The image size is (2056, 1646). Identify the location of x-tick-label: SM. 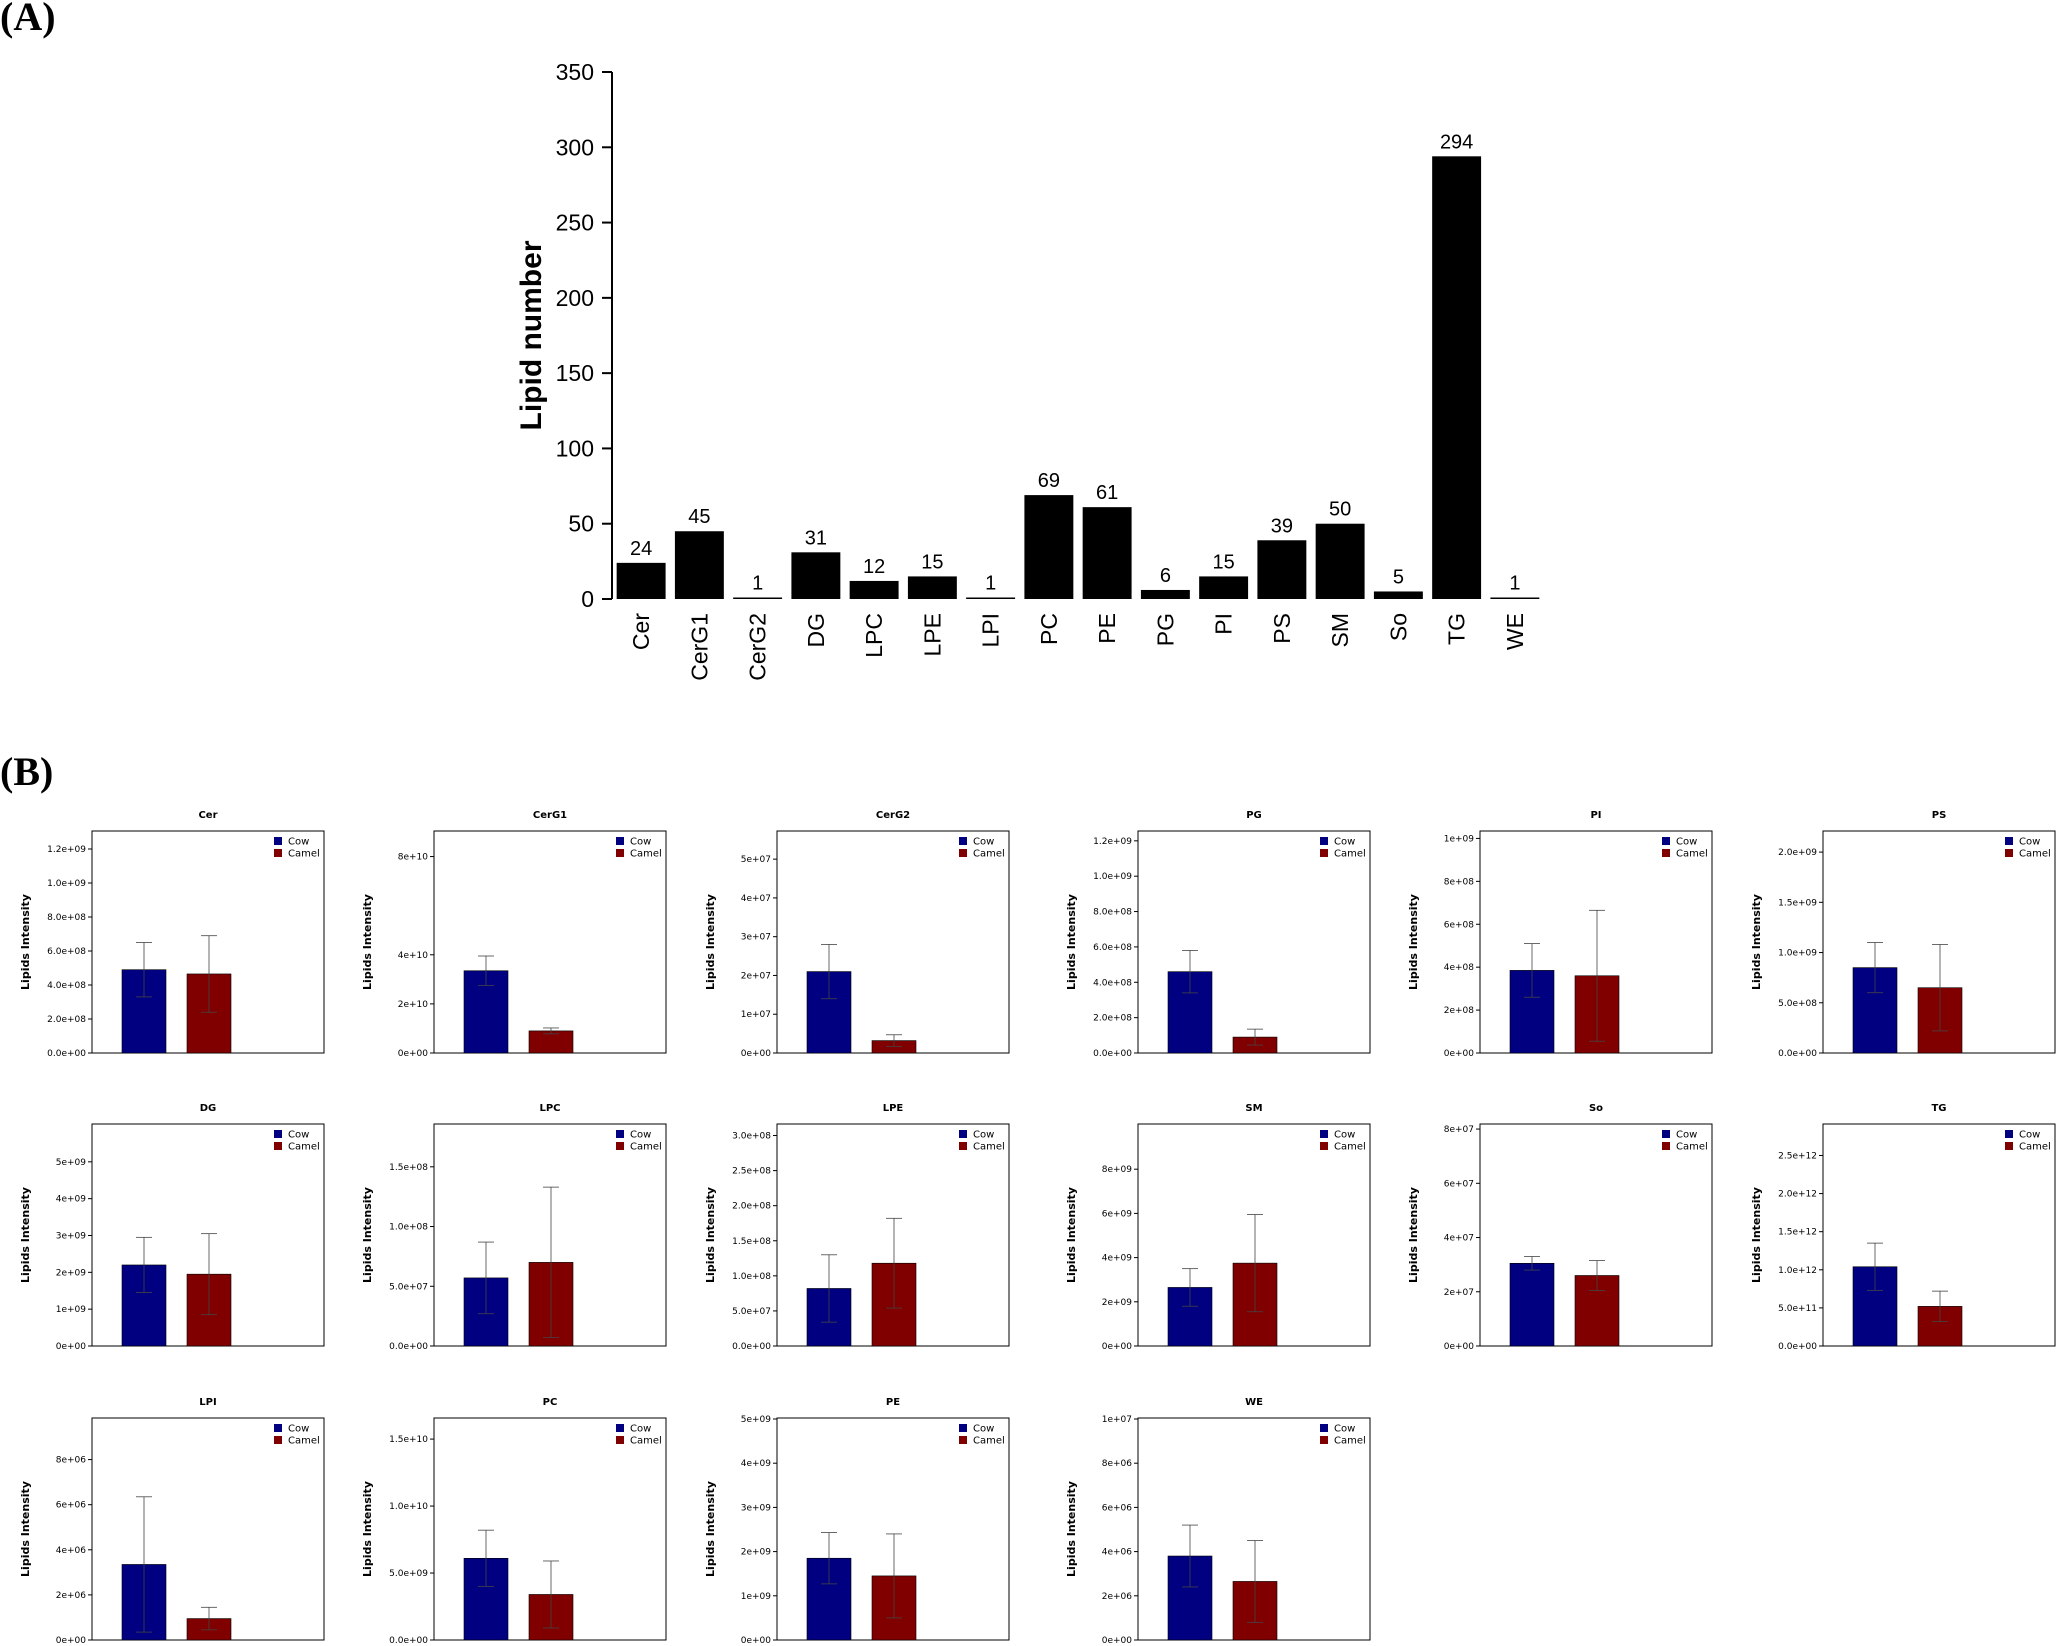
(1340, 630).